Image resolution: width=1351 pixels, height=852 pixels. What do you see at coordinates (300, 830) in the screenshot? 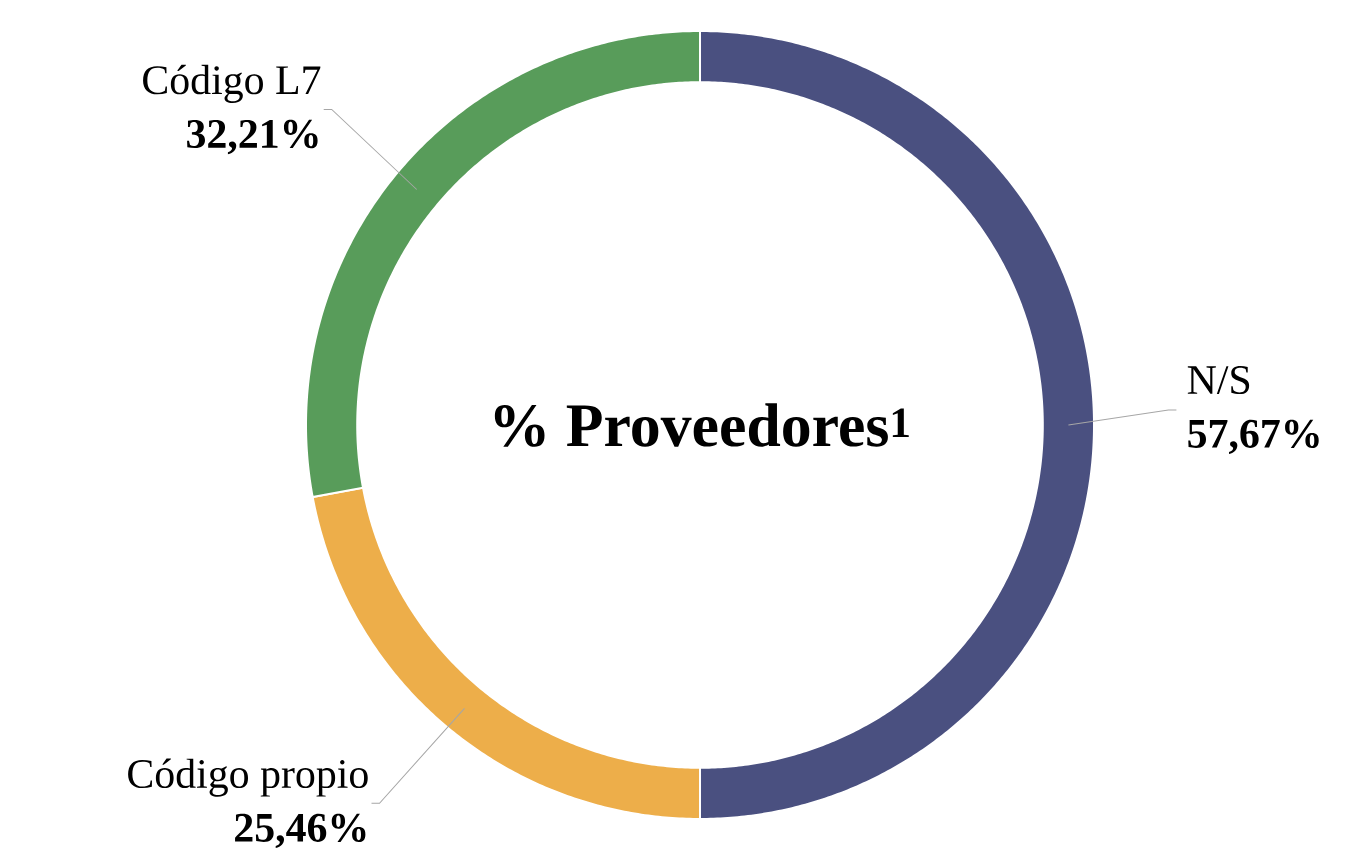
I see `data-label: 25,46%` at bounding box center [300, 830].